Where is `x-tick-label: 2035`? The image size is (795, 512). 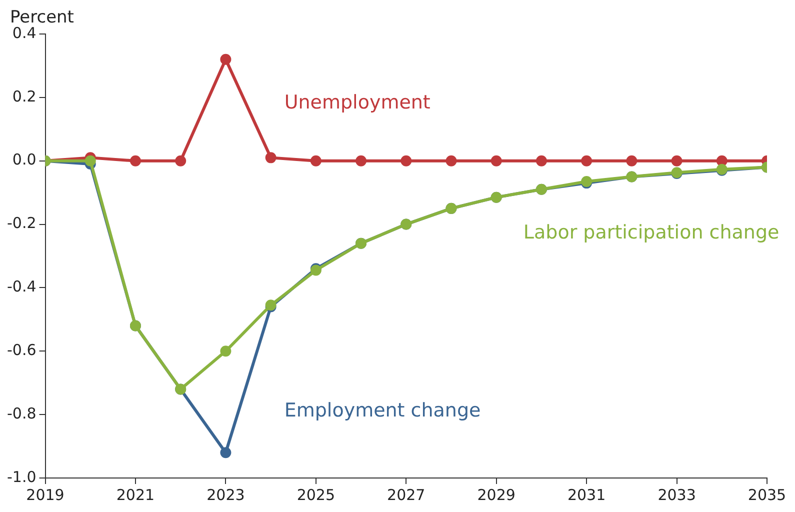
x-tick-label: 2035 is located at coordinates (767, 495).